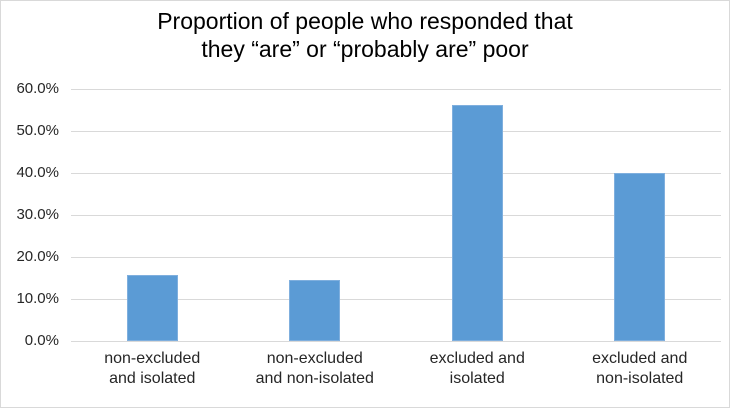  I want to click on x-axis-category-label: excluded and isolated, so click(477, 368).